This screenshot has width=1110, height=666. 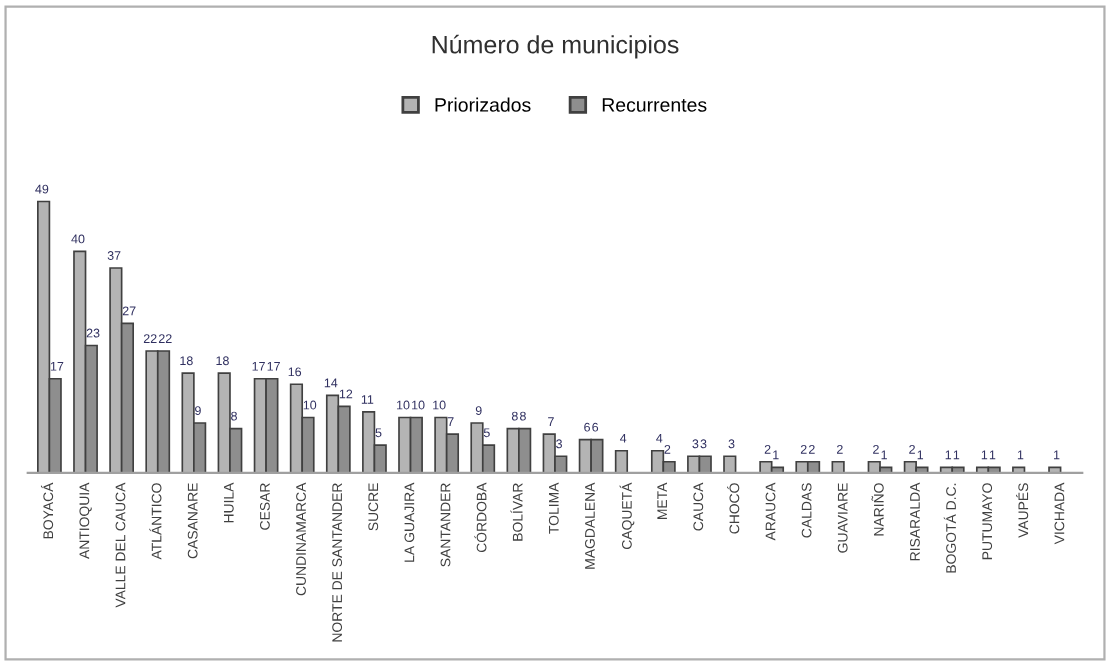 I want to click on chart-title: Número de municipios, so click(x=555, y=46).